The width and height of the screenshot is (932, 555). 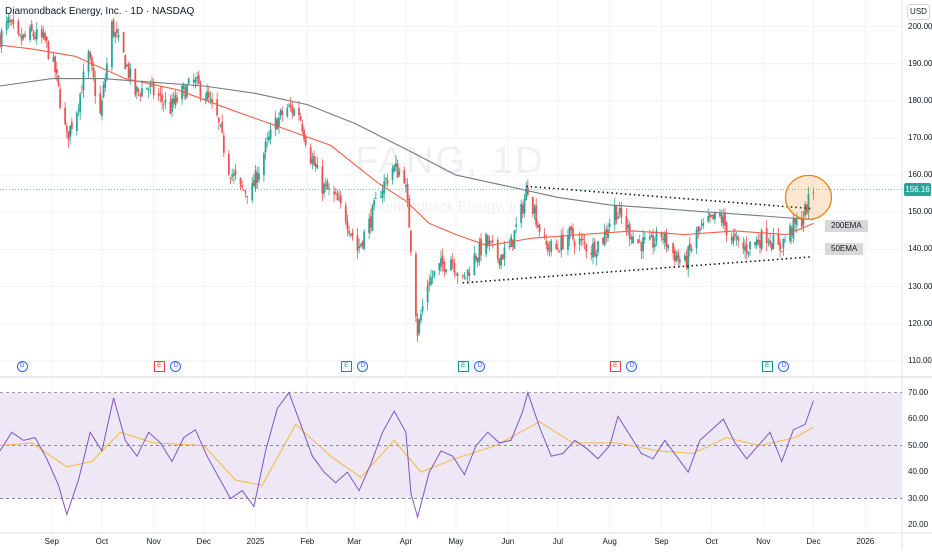 What do you see at coordinates (918, 12) in the screenshot?
I see `currency-button: USD` at bounding box center [918, 12].